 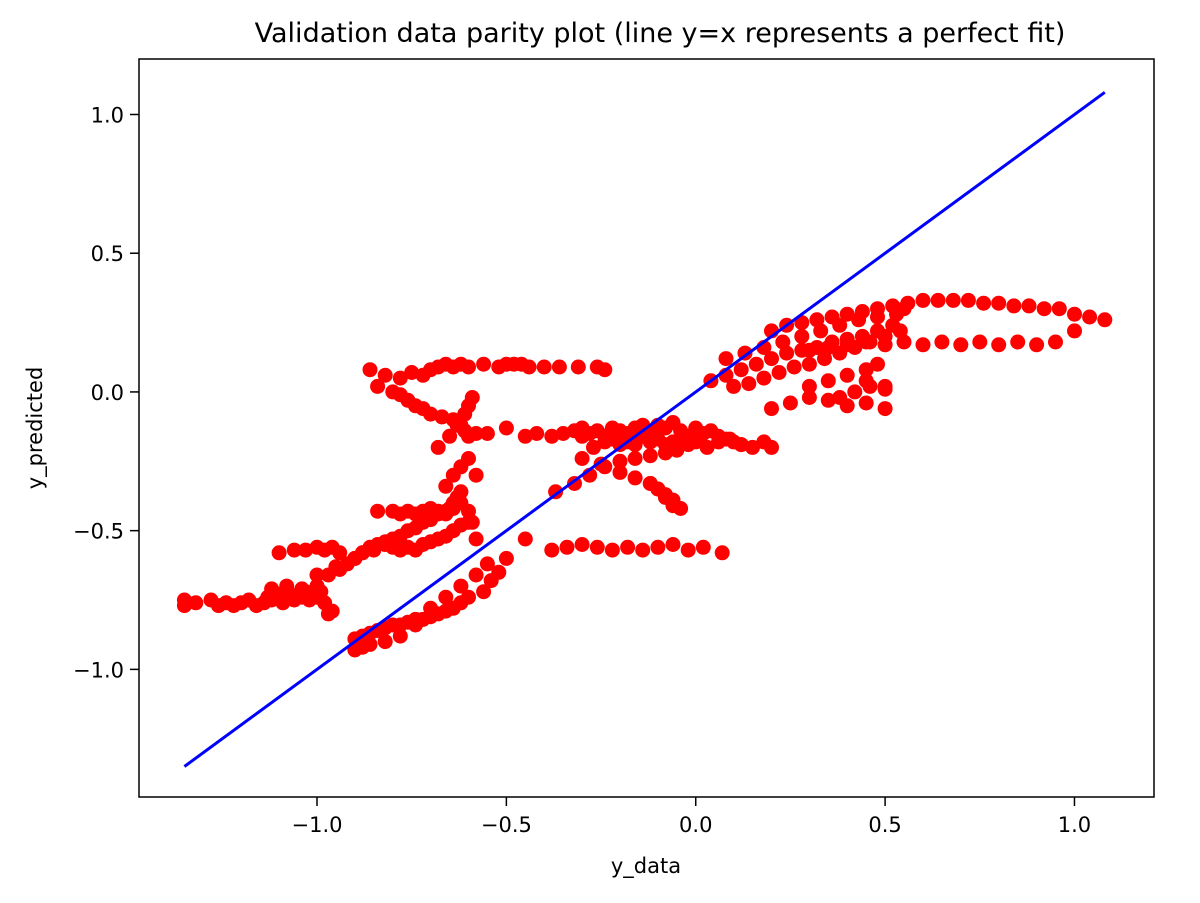 What do you see at coordinates (35, 428) in the screenshot?
I see `y-axis-label: y_predicted` at bounding box center [35, 428].